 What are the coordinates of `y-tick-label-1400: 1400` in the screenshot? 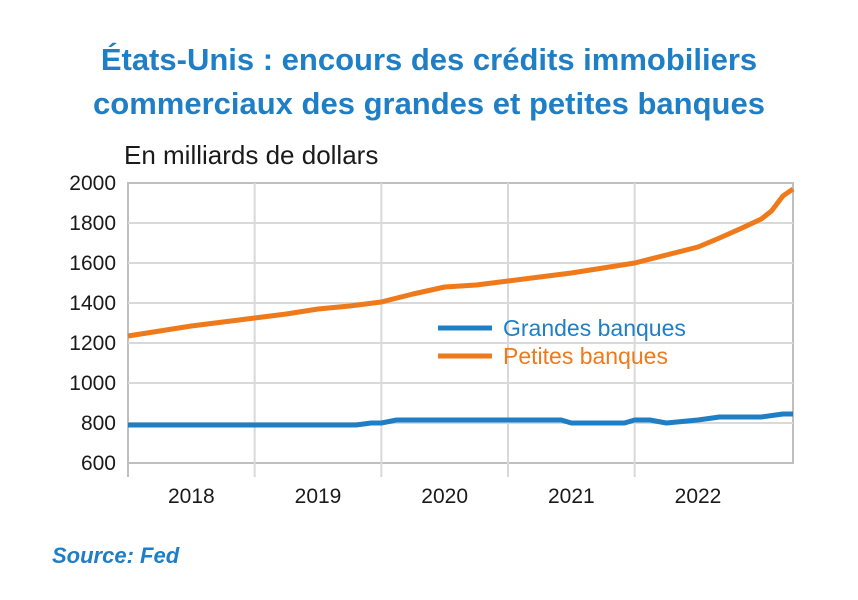 It's located at (92, 303).